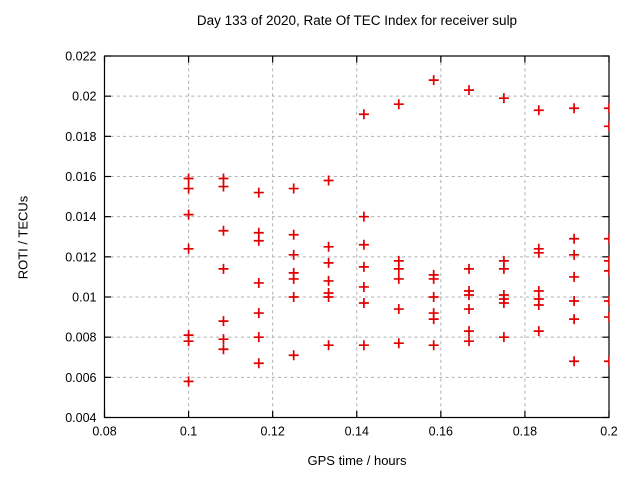  Describe the element at coordinates (80, 418) in the screenshot. I see `y-tick-label: 0.004` at that location.